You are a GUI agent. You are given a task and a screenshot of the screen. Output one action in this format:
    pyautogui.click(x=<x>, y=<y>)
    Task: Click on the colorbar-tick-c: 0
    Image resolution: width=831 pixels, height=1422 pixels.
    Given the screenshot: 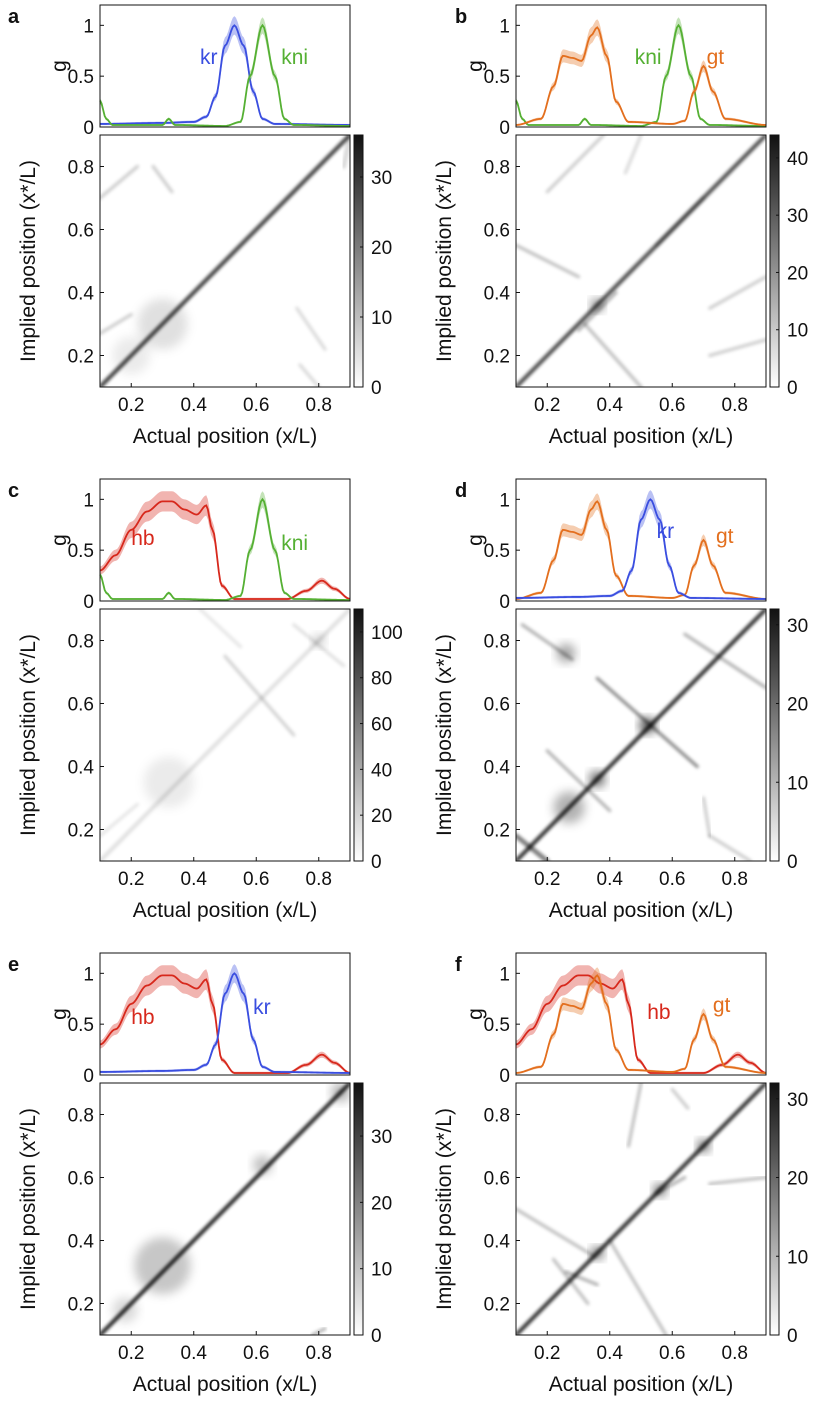 What is the action you would take?
    pyautogui.click(x=376, y=862)
    